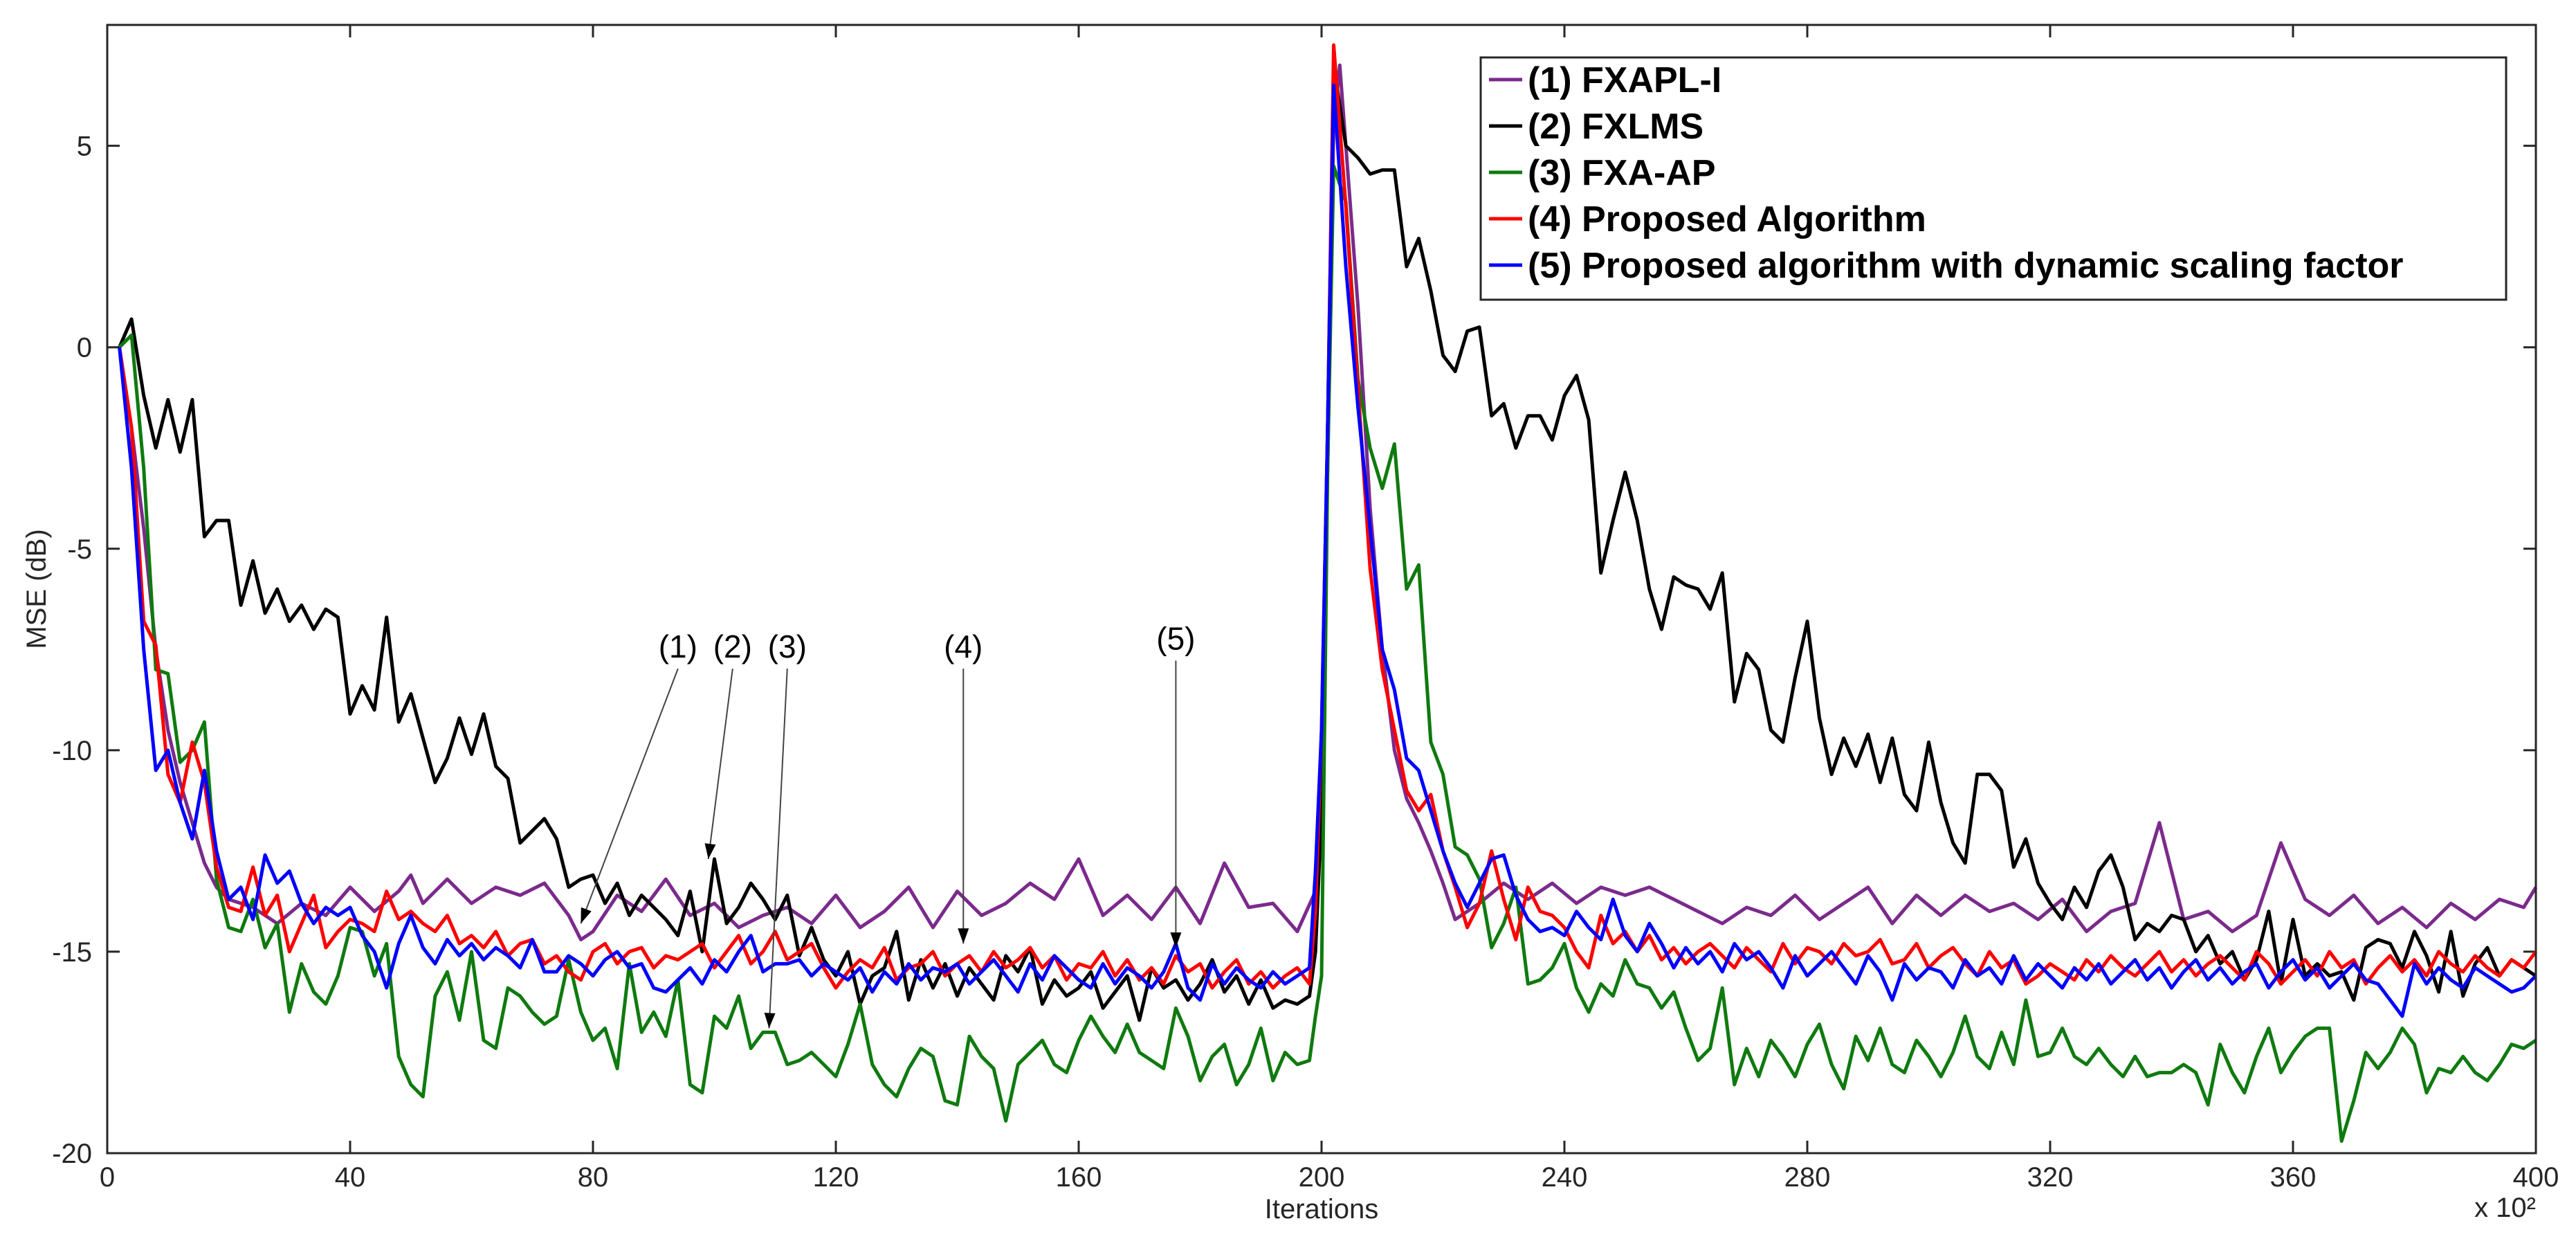  What do you see at coordinates (36, 589) in the screenshot?
I see `y-axis-label: MSE (dB)` at bounding box center [36, 589].